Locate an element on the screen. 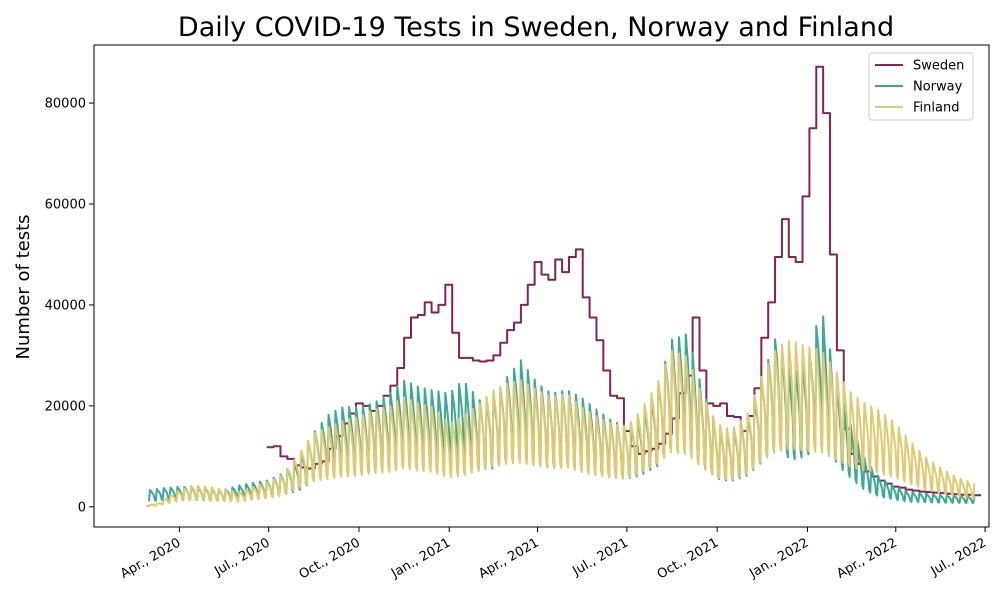  legend-label-sweden: Sweden is located at coordinates (938, 66).